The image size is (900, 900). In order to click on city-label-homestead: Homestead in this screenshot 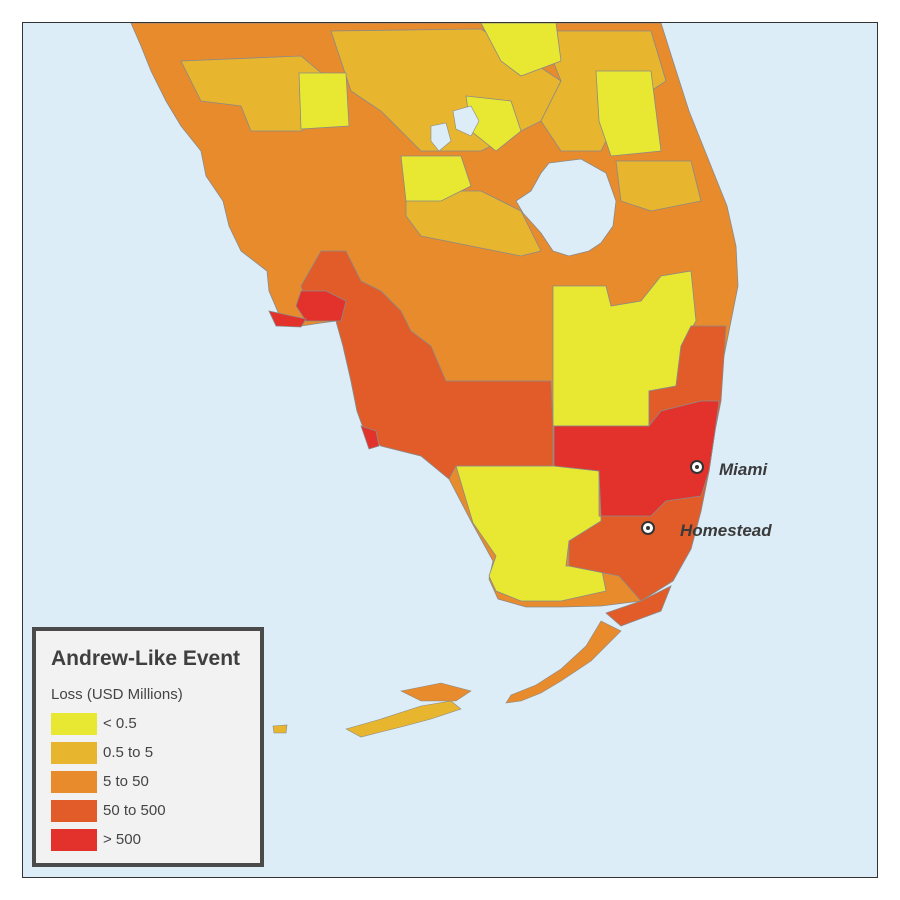, I will do `click(726, 530)`.